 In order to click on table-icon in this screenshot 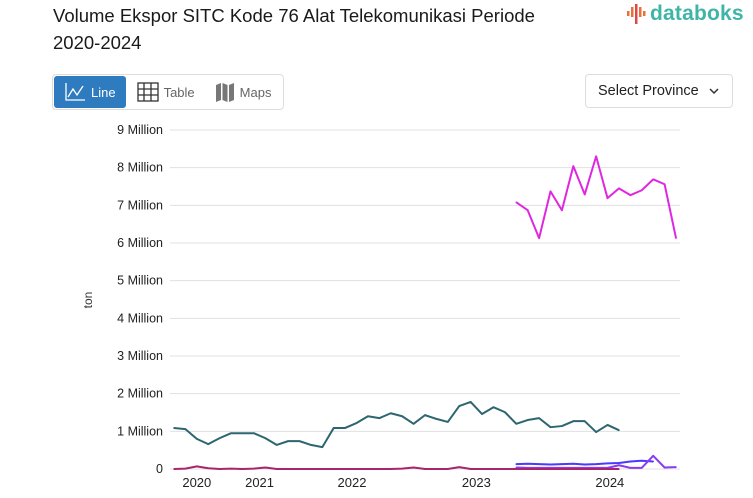, I will do `click(147, 92)`.